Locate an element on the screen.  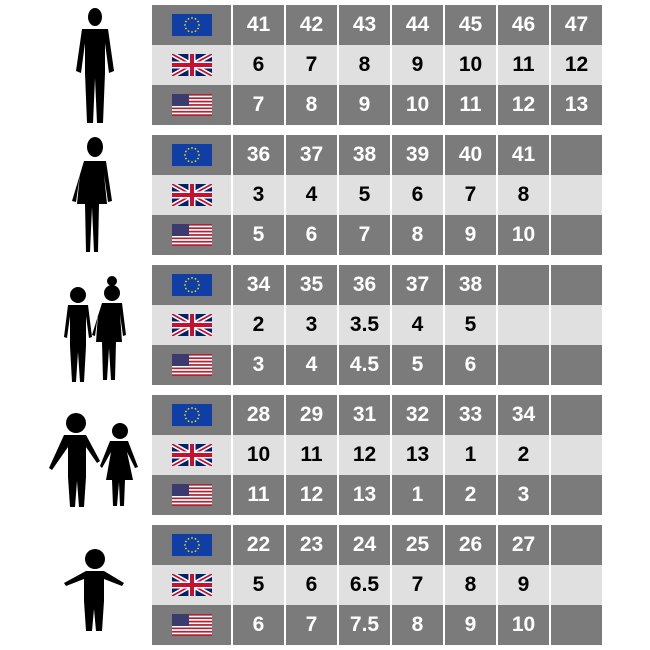
eu-size-cell: 27 is located at coordinates (523, 545).